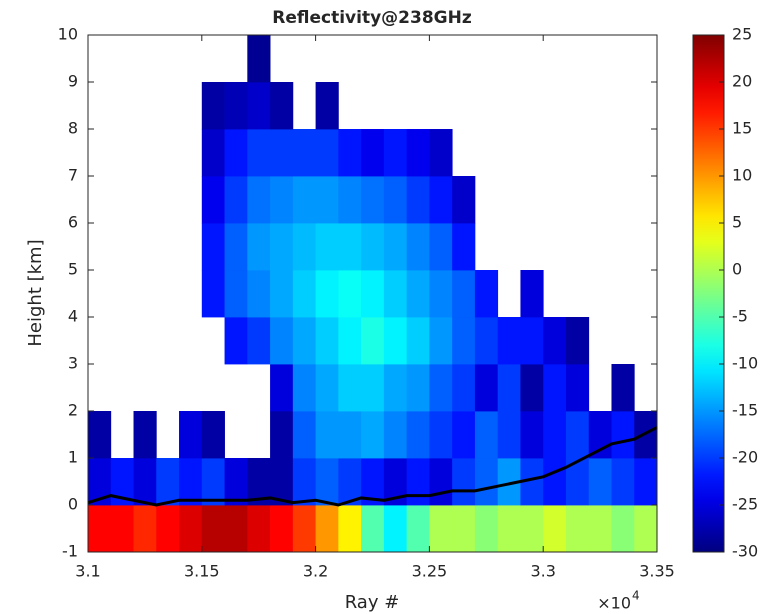 The image size is (774, 614). I want to click on x-axis-label: Ray #, so click(372, 602).